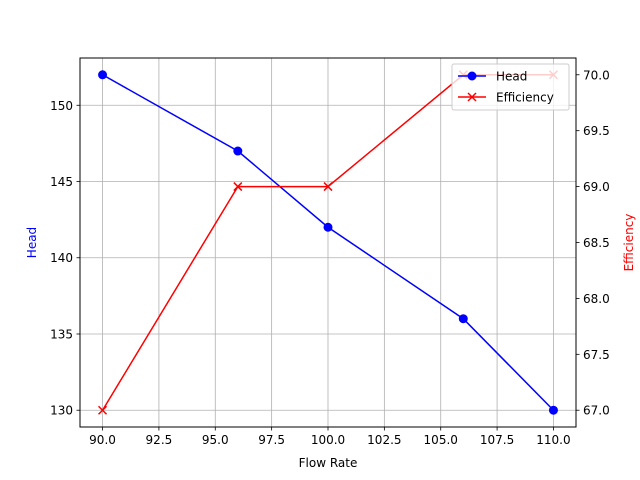 This screenshot has width=640, height=480. What do you see at coordinates (525, 98) in the screenshot?
I see `legend-label-efficiency: Efficiency` at bounding box center [525, 98].